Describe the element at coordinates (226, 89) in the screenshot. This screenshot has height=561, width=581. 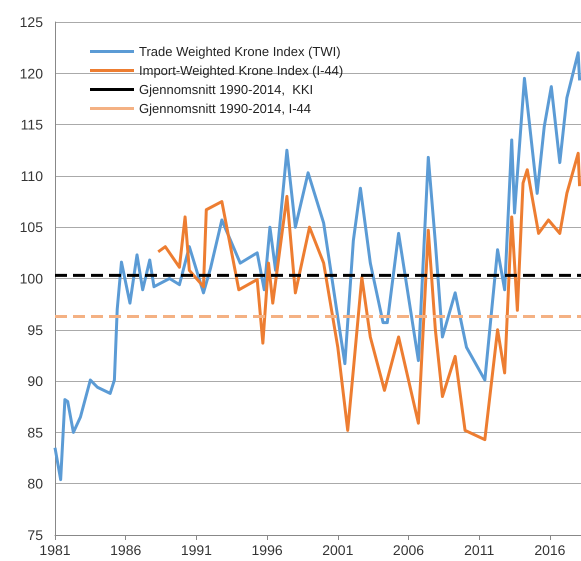
I see `legend-label: Gjennomsnitt 1990-2014, KKI` at that location.